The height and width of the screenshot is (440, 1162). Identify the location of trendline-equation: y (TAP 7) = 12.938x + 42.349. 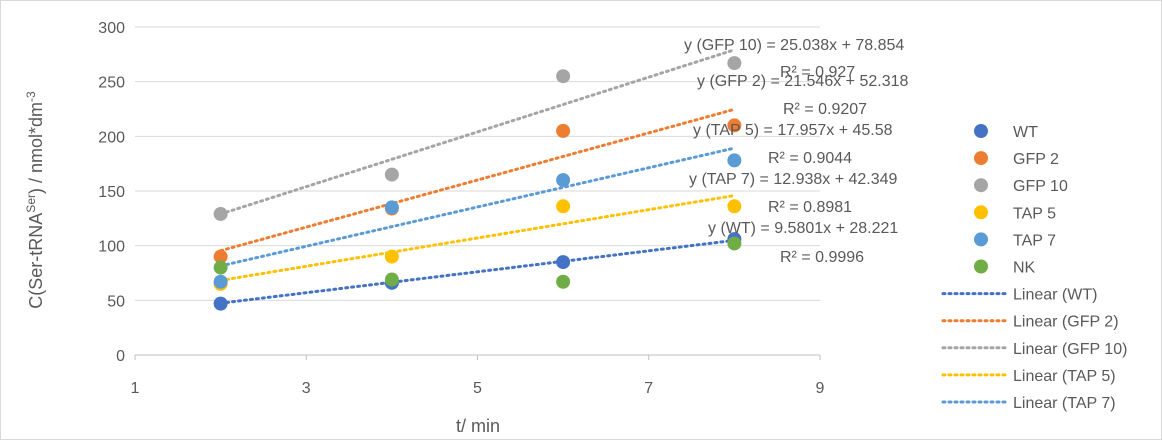
(793, 179).